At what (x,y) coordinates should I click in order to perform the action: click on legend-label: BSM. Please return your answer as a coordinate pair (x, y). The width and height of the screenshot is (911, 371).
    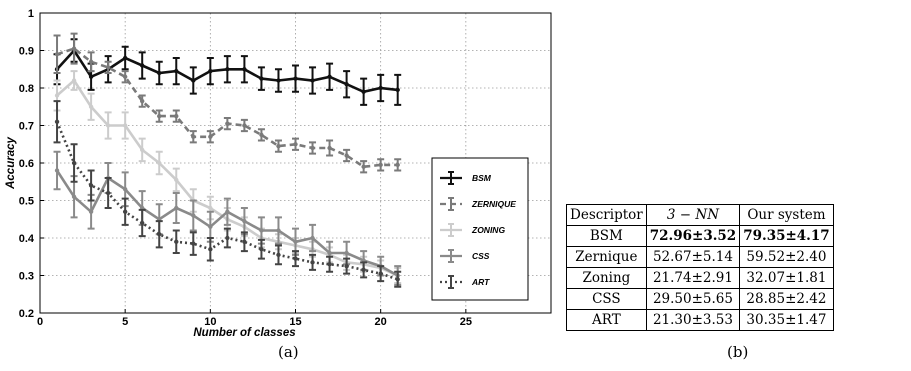
    Looking at the image, I should click on (482, 178).